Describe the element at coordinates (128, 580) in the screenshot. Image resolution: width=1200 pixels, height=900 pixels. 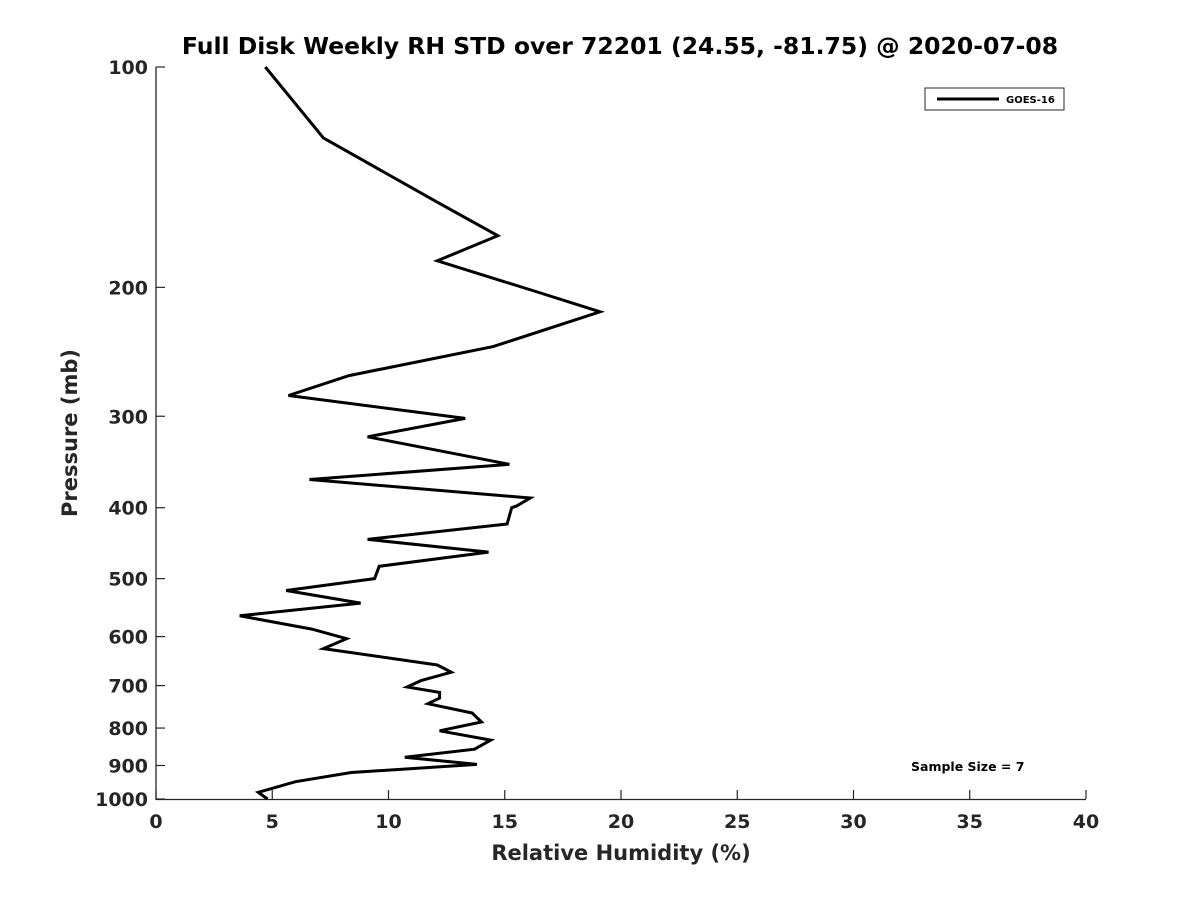
I see `y-tick-label: 500` at that location.